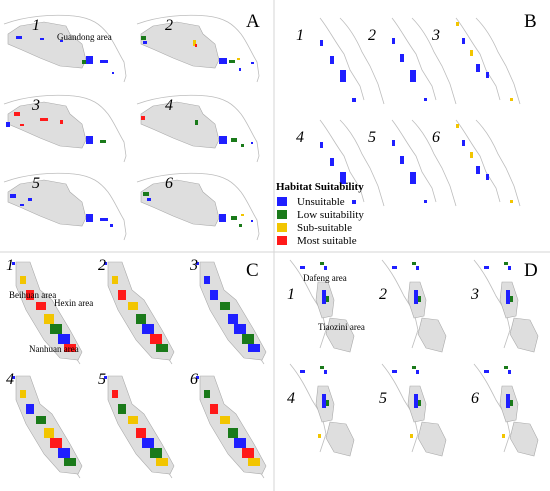 Image resolution: width=550 pixels, height=491 pixels. Describe the element at coordinates (372, 35) in the screenshot. I see `panel-b-map-number: 2` at that location.